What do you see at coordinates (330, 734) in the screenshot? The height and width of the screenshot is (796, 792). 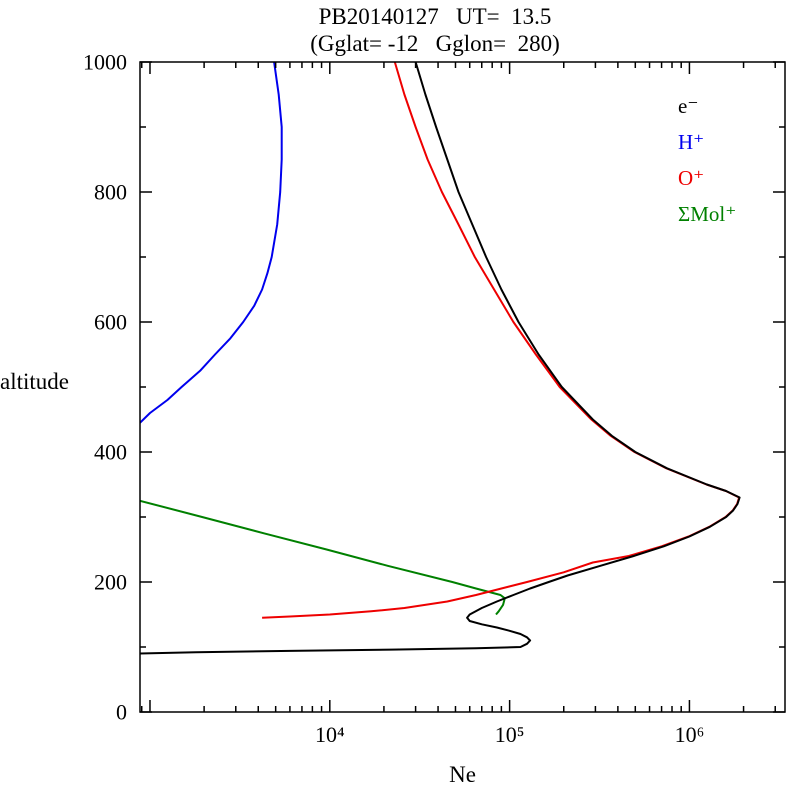 I see `x-tick-label: 10⁴` at bounding box center [330, 734].